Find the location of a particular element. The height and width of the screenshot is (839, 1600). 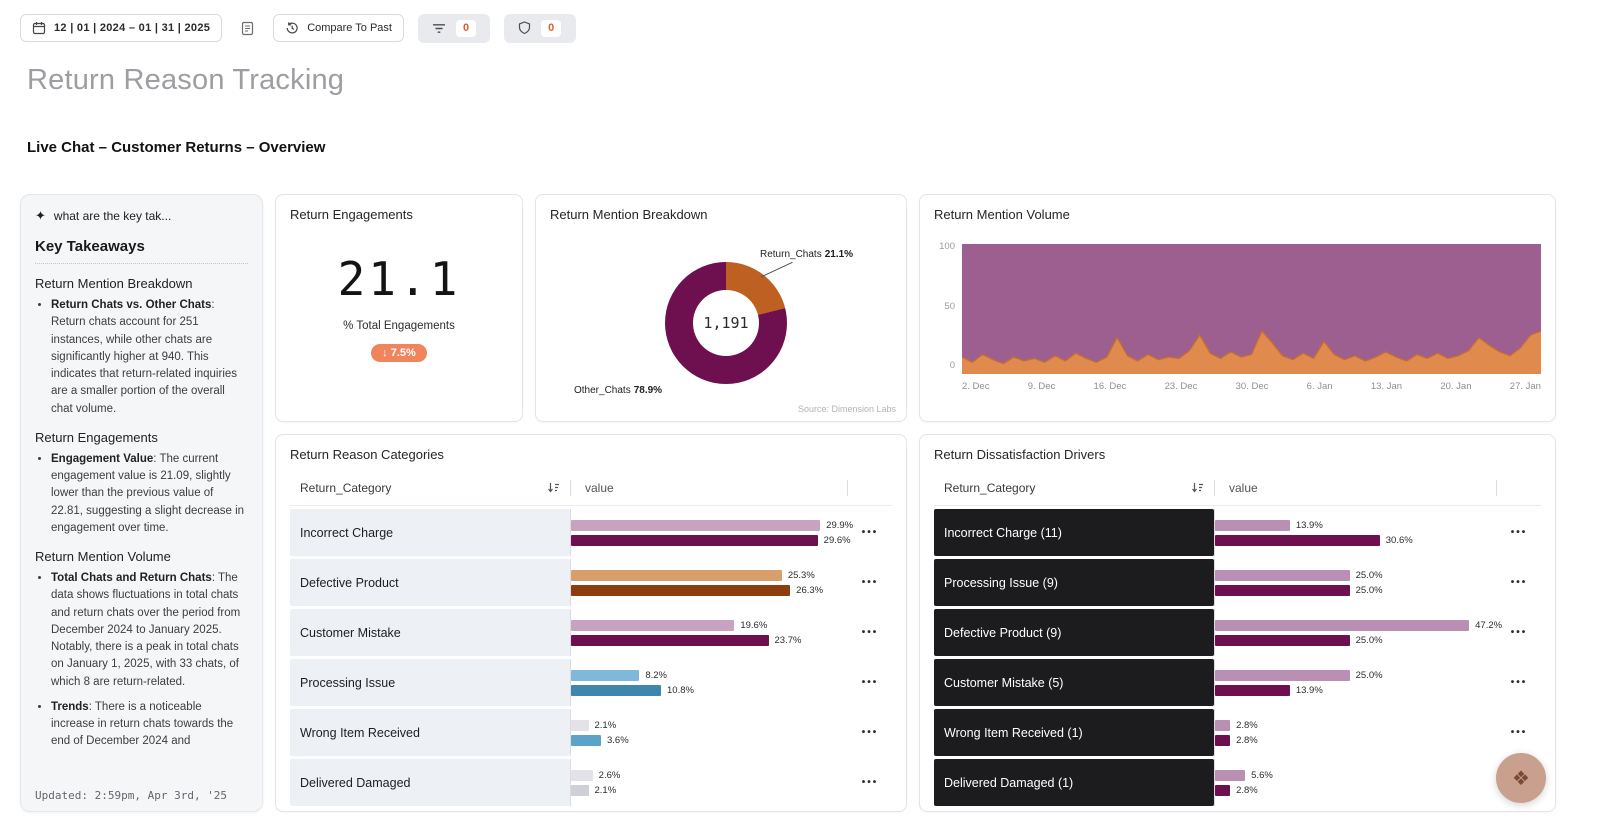

card-title: Return Mention Volume is located at coordinates (1002, 214).